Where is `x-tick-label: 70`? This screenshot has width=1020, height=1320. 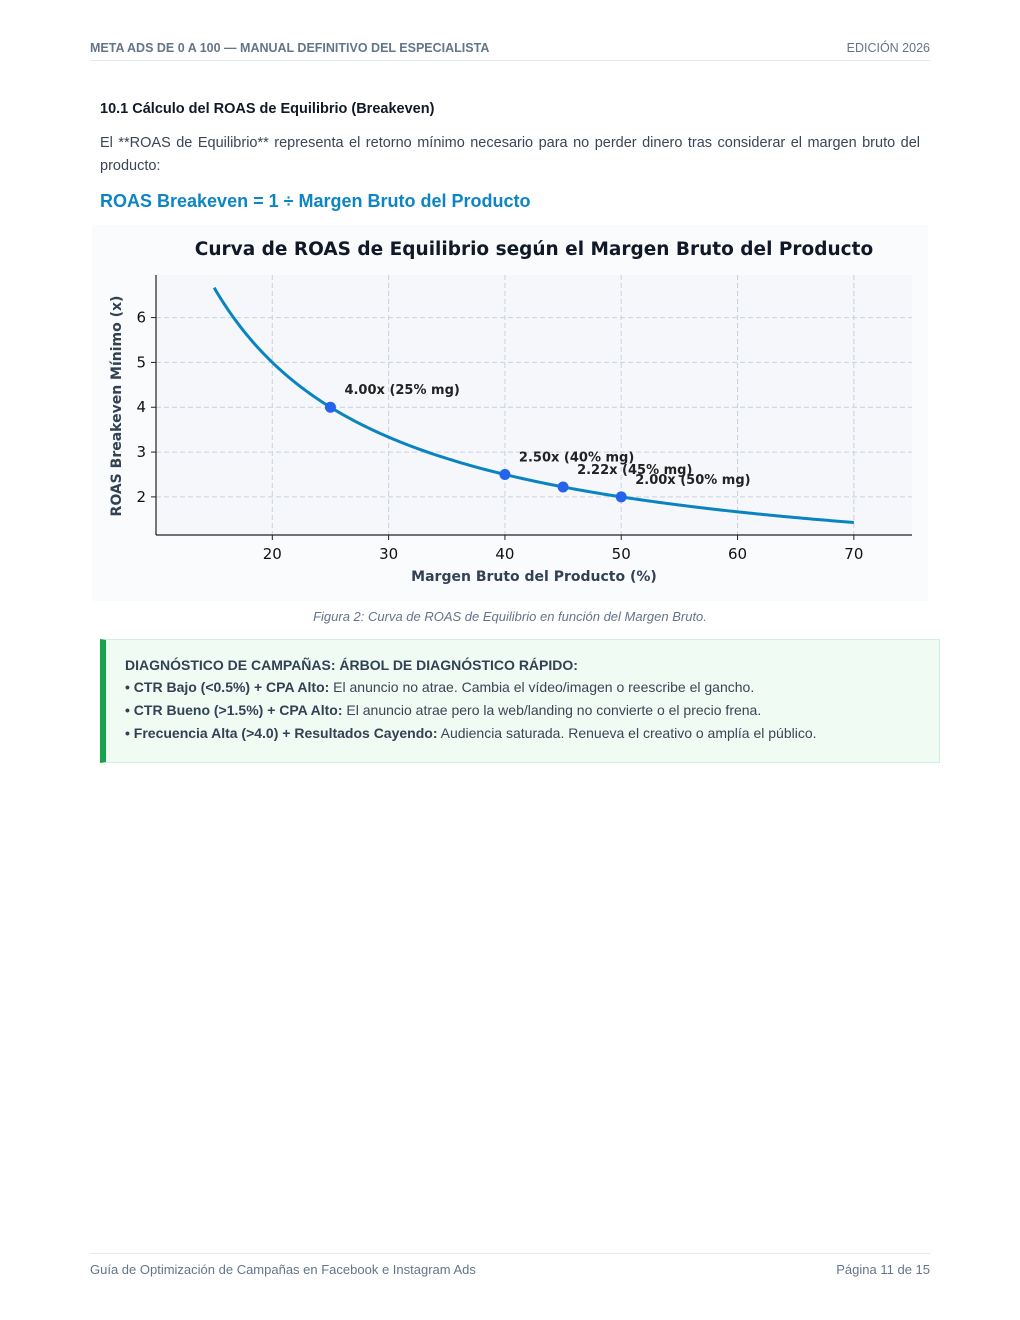
x-tick-label: 70 is located at coordinates (853, 554).